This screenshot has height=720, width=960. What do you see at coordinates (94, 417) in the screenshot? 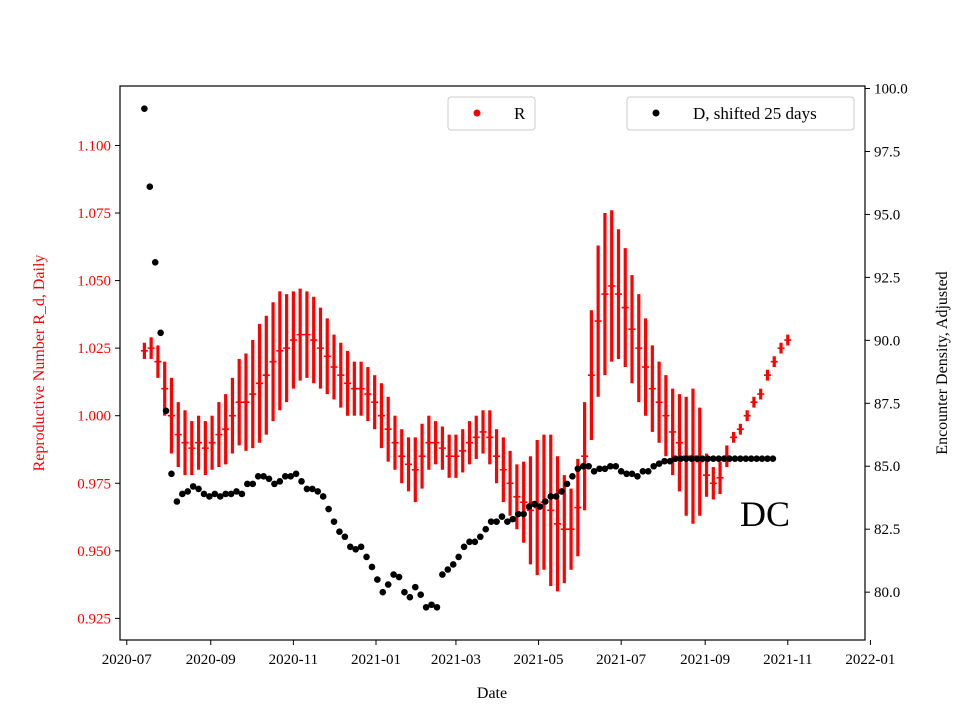
I see `left-tick-label: 1.000` at bounding box center [94, 417].